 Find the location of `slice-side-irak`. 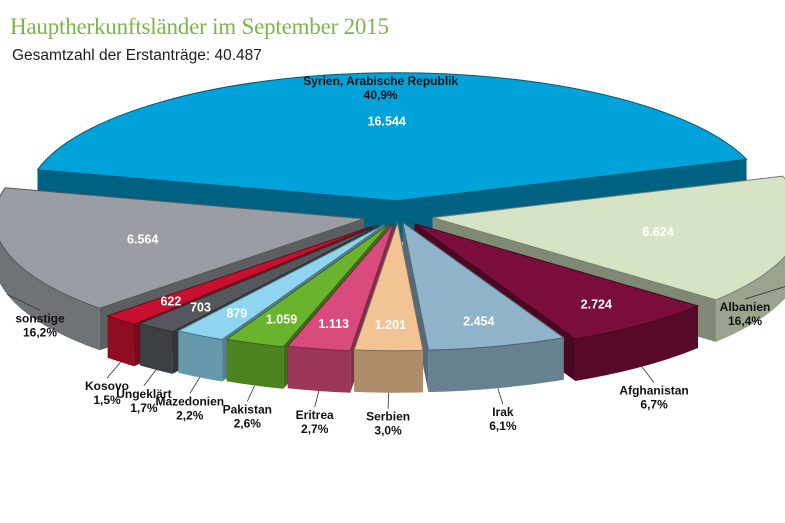

slice-side-irak is located at coordinates (496, 365).